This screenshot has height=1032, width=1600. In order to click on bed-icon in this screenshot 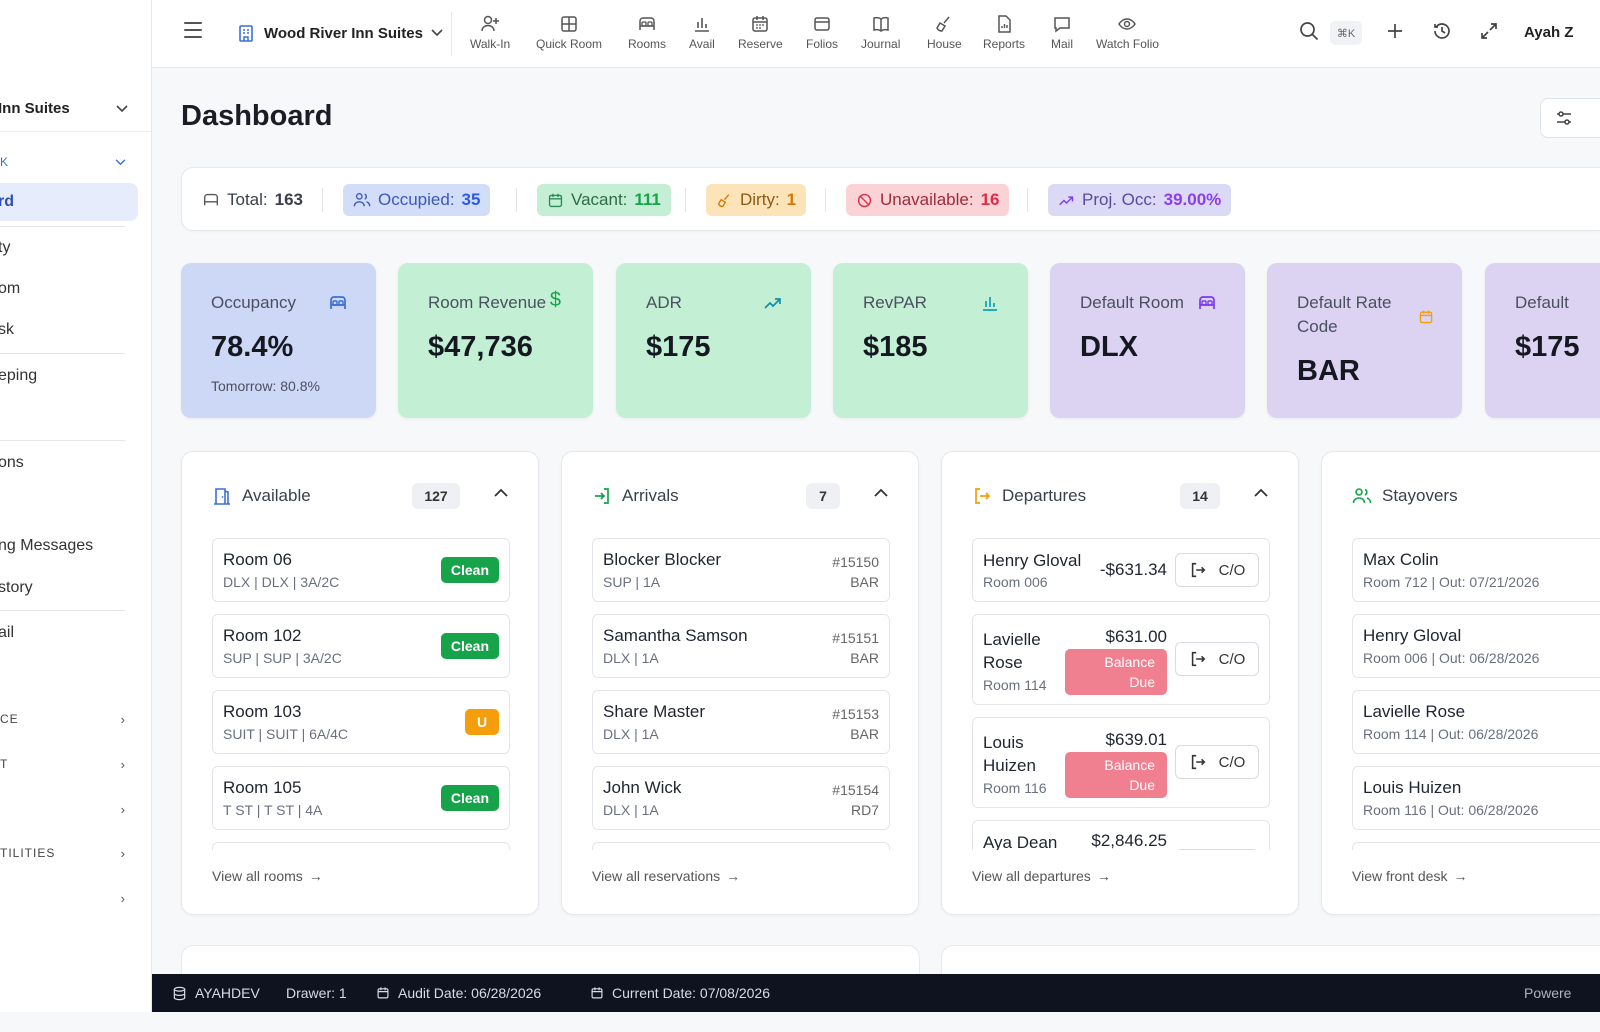, I will do `click(647, 23)`.